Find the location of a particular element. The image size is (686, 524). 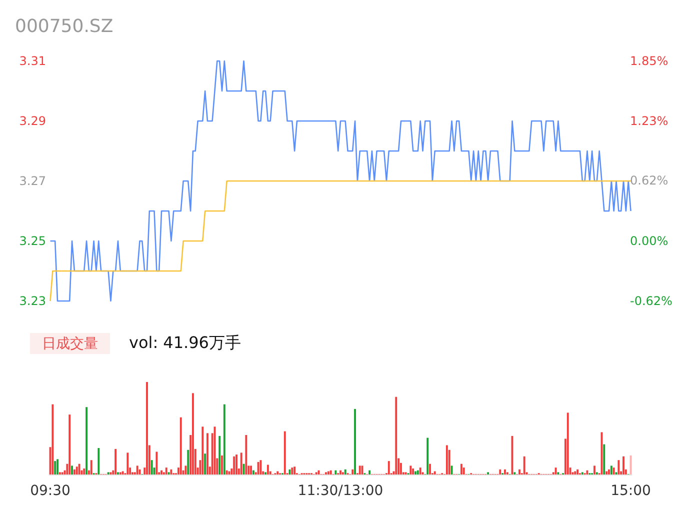

y2-tick-label: 1.85% is located at coordinates (649, 61).